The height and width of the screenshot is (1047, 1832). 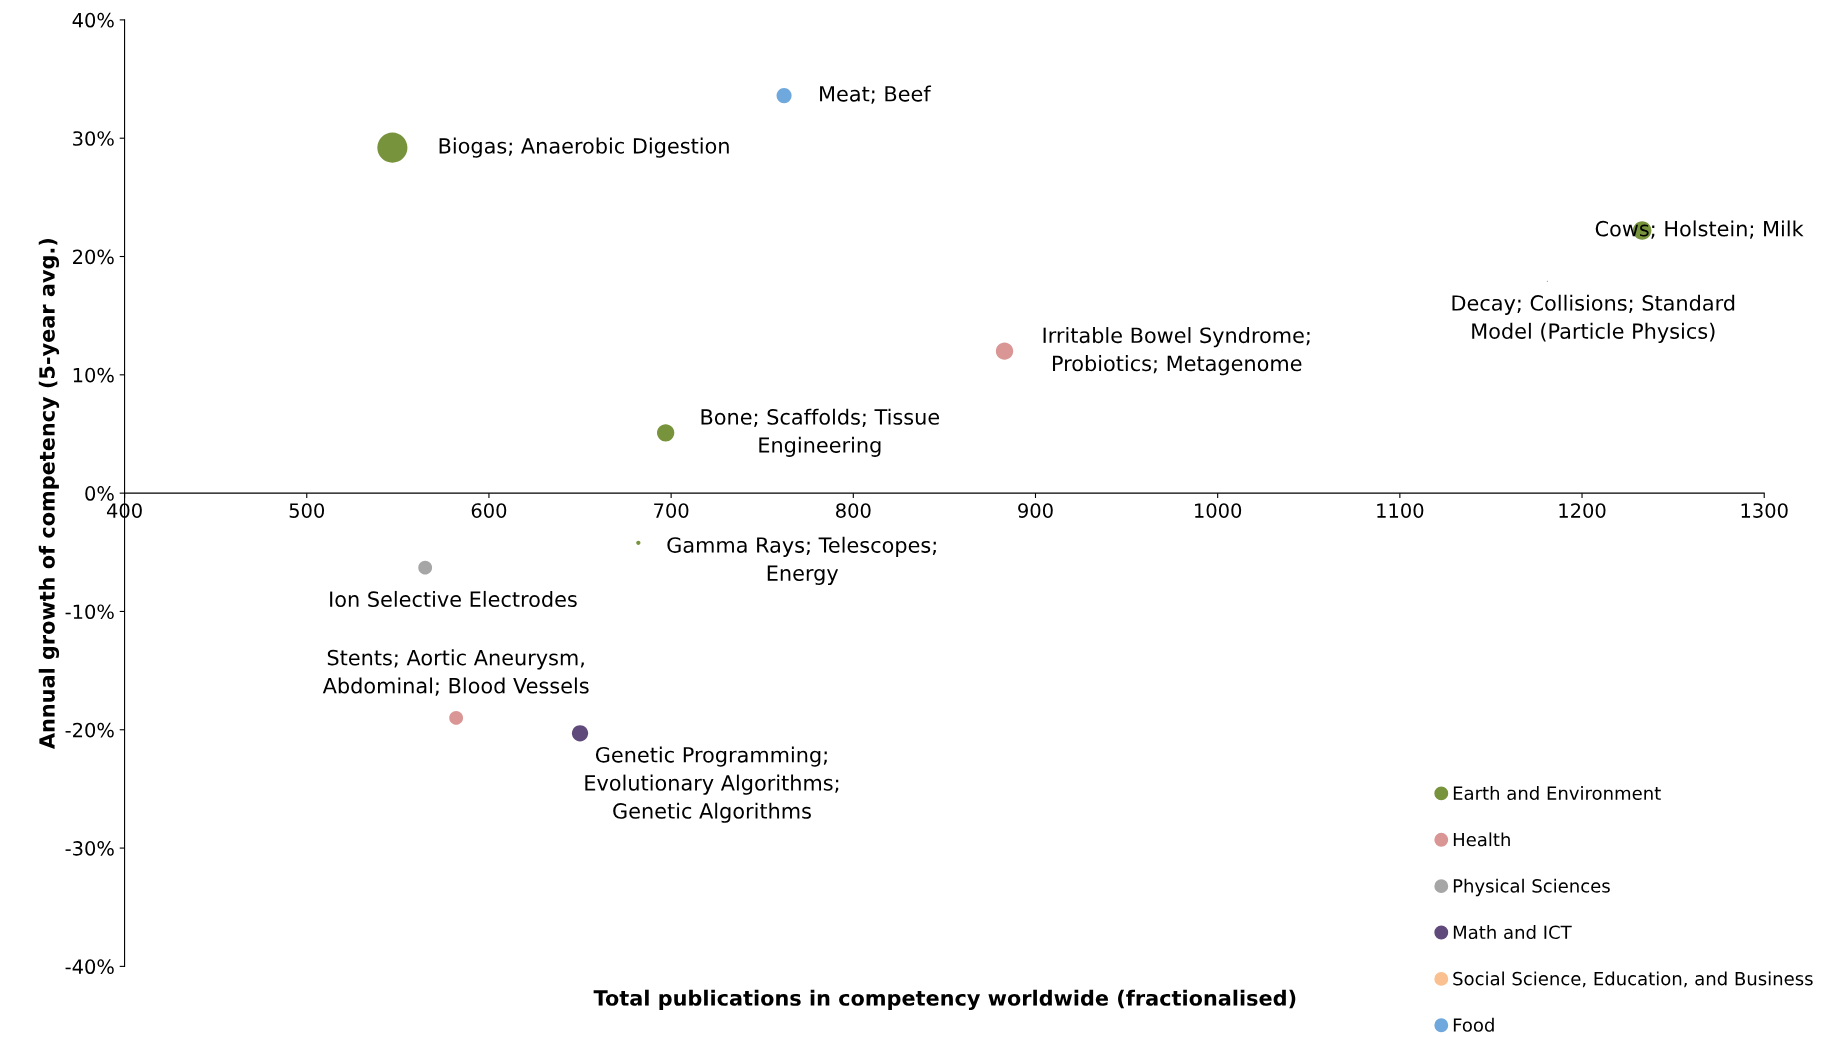 I want to click on annotation: Irritable Bowel Syndrome; Probiotics; Metagenome, so click(x=1176, y=351).